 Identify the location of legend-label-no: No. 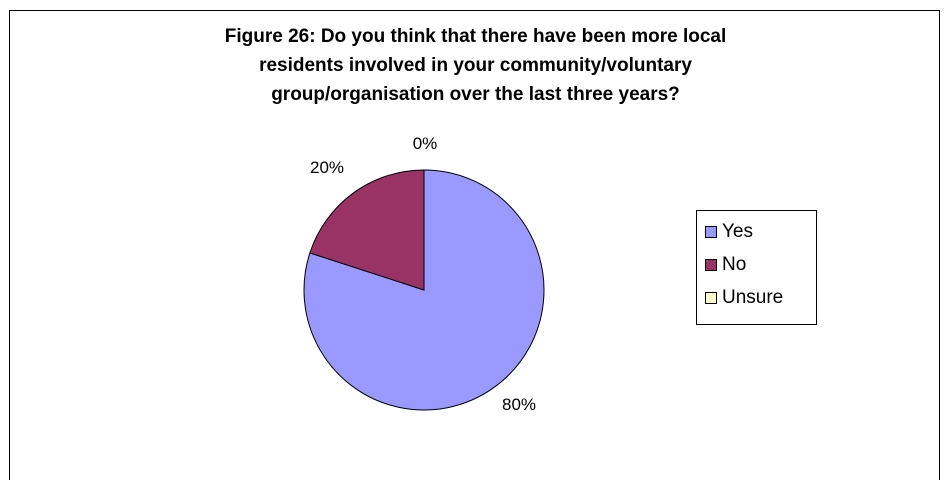
(734, 264).